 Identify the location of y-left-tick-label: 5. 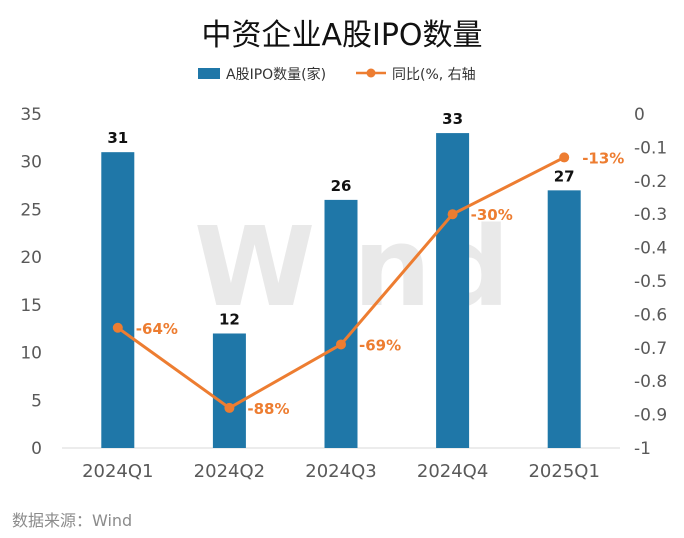
(36, 401).